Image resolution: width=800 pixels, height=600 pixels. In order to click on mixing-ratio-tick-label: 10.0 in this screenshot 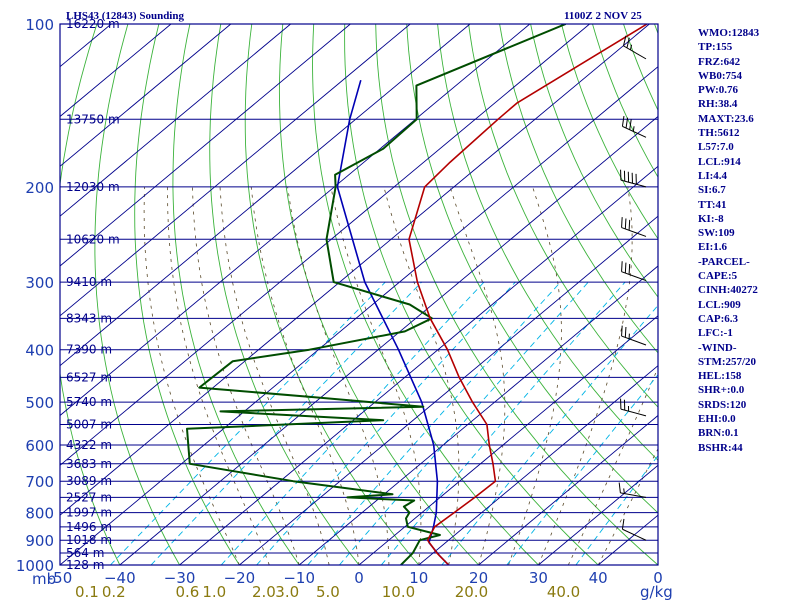, I will do `click(398, 591)`.